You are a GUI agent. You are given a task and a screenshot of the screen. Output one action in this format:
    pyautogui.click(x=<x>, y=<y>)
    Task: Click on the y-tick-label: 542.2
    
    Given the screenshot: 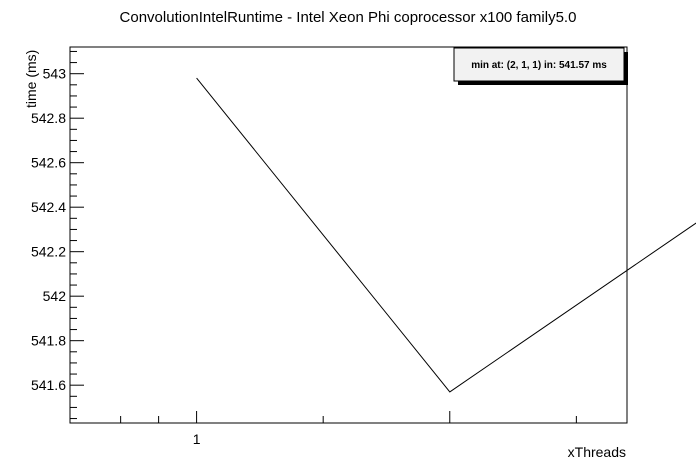 What is the action you would take?
    pyautogui.click(x=48, y=252)
    